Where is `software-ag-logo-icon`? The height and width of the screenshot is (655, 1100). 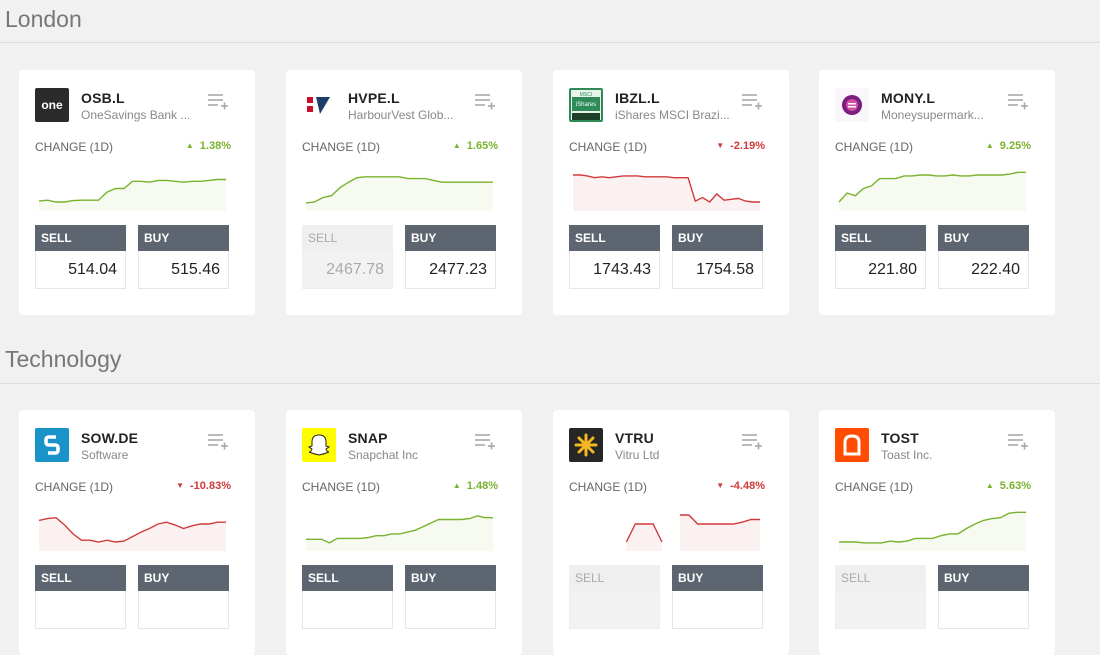 software-ag-logo-icon is located at coordinates (52, 445).